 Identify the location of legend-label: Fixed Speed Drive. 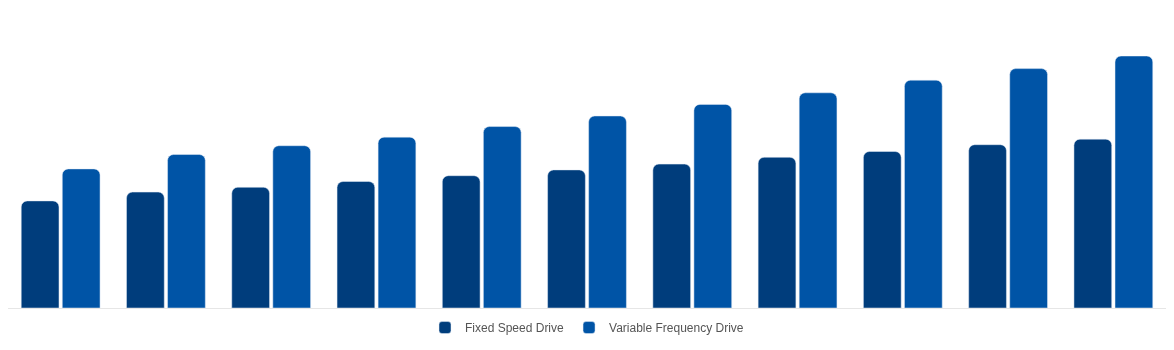
(515, 328).